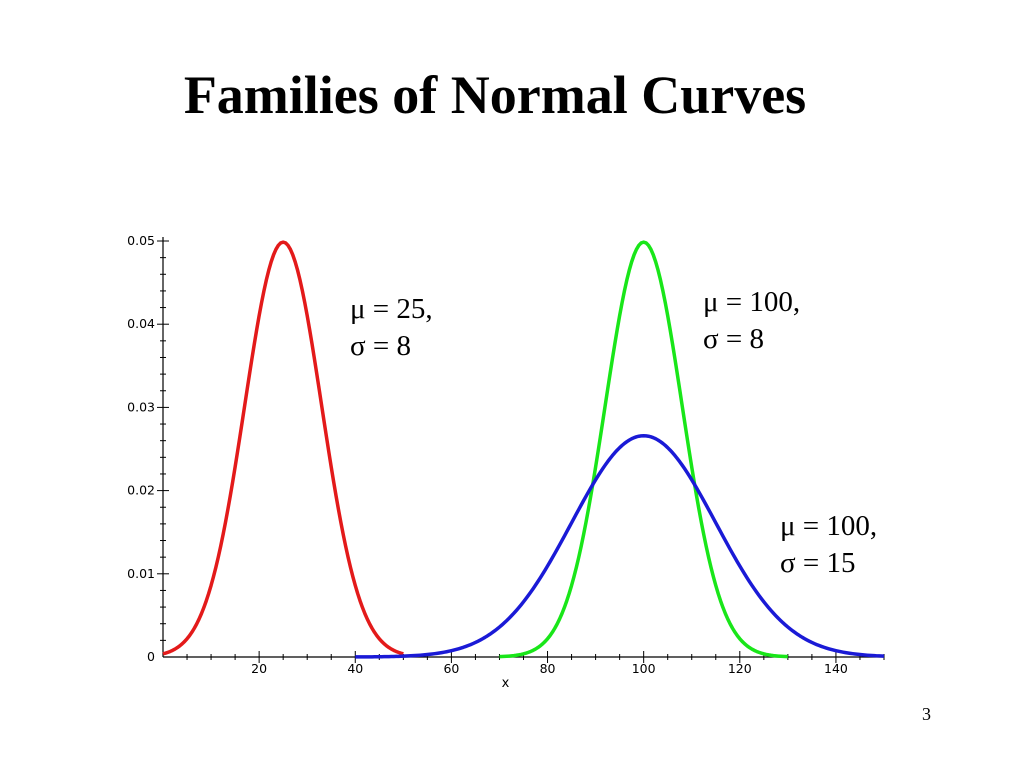 The image size is (1024, 768). I want to click on x-tick-label: 100, so click(644, 668).